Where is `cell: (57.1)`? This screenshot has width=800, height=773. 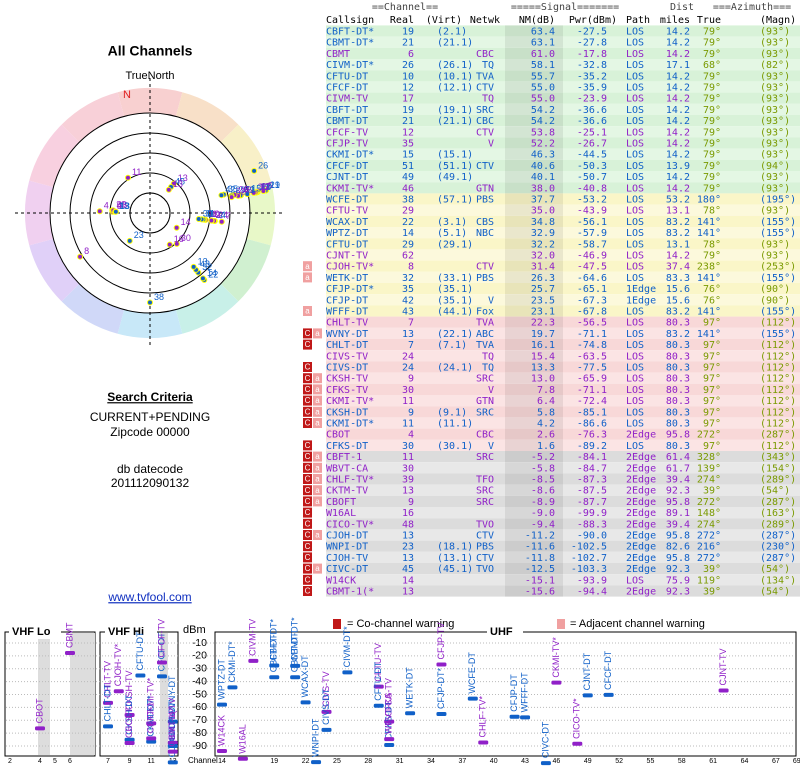 cell: (57.1) is located at coordinates (455, 200).